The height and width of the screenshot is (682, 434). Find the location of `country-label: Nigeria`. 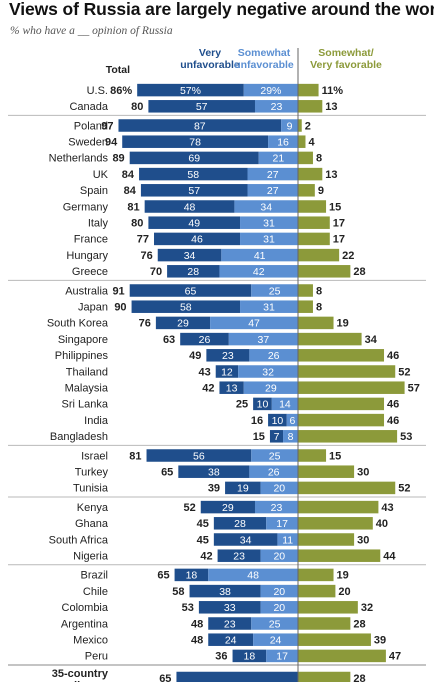

country-label: Nigeria is located at coordinates (91, 557).